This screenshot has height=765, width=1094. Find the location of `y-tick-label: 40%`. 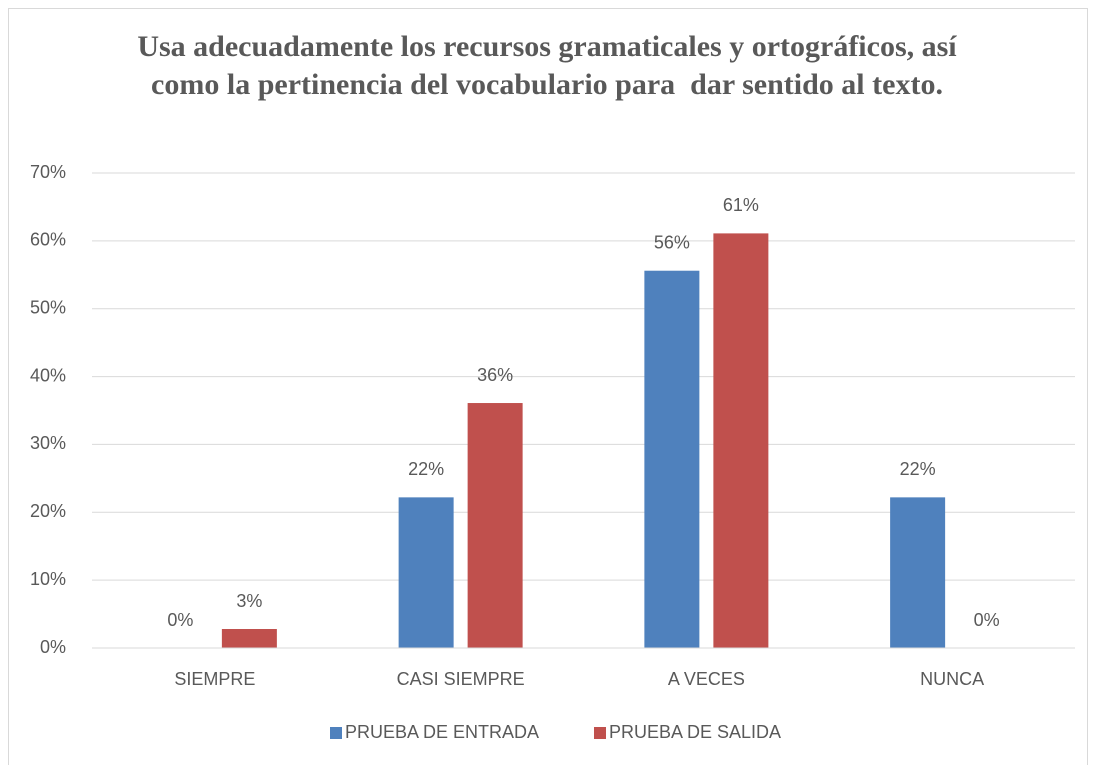

y-tick-label: 40% is located at coordinates (48, 375).